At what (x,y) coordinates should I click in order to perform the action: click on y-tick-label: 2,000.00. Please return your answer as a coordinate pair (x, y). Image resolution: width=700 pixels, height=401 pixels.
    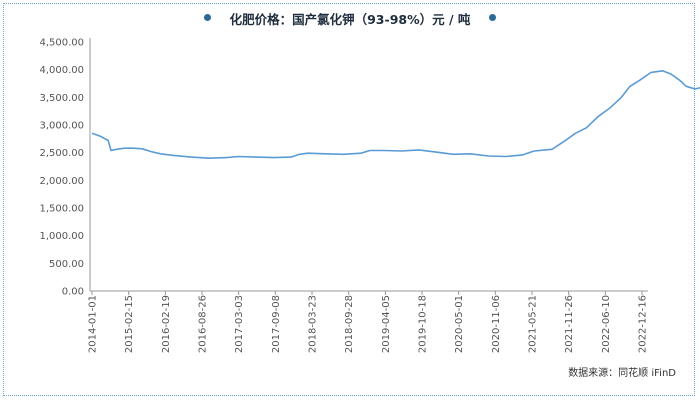
    Looking at the image, I should click on (61, 181).